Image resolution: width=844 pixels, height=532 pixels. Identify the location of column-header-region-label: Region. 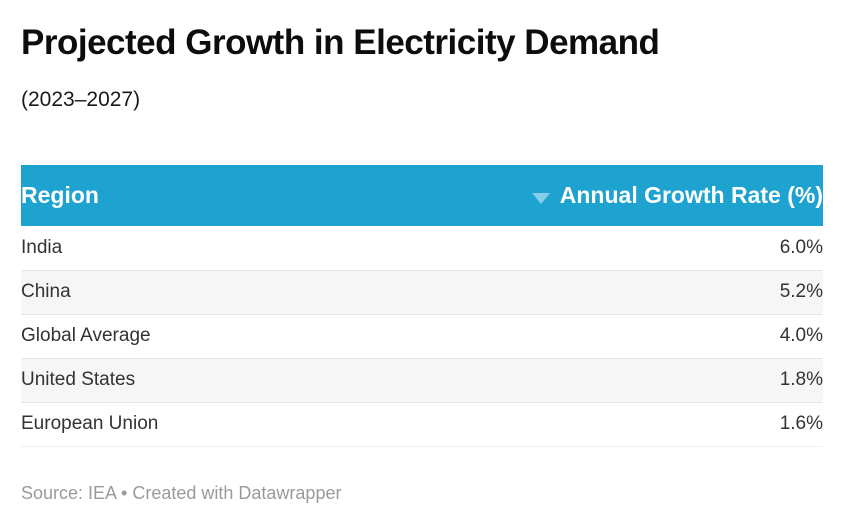
(60, 195).